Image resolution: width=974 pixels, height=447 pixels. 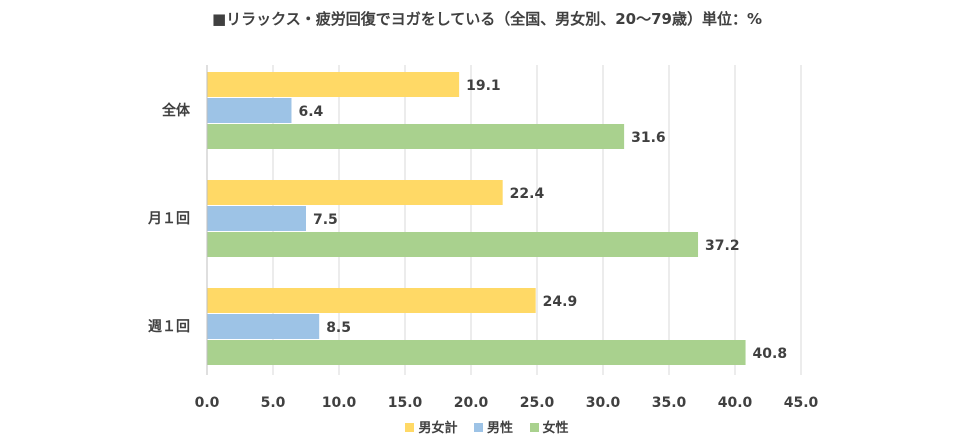 I want to click on data-label: 37.2, so click(x=722, y=246).